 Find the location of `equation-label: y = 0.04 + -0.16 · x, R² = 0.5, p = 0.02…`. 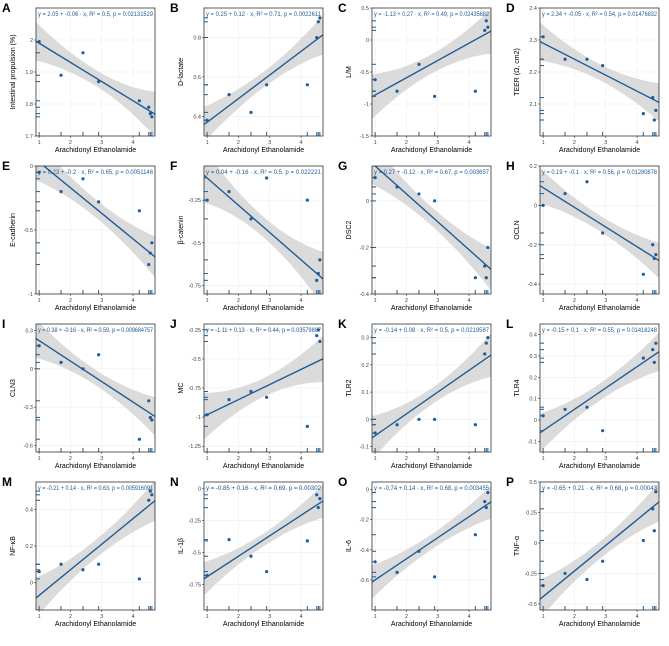

equation-label: y = 0.04 + -0.16 · x, R² = 0.5, p = 0.02… is located at coordinates (264, 173).